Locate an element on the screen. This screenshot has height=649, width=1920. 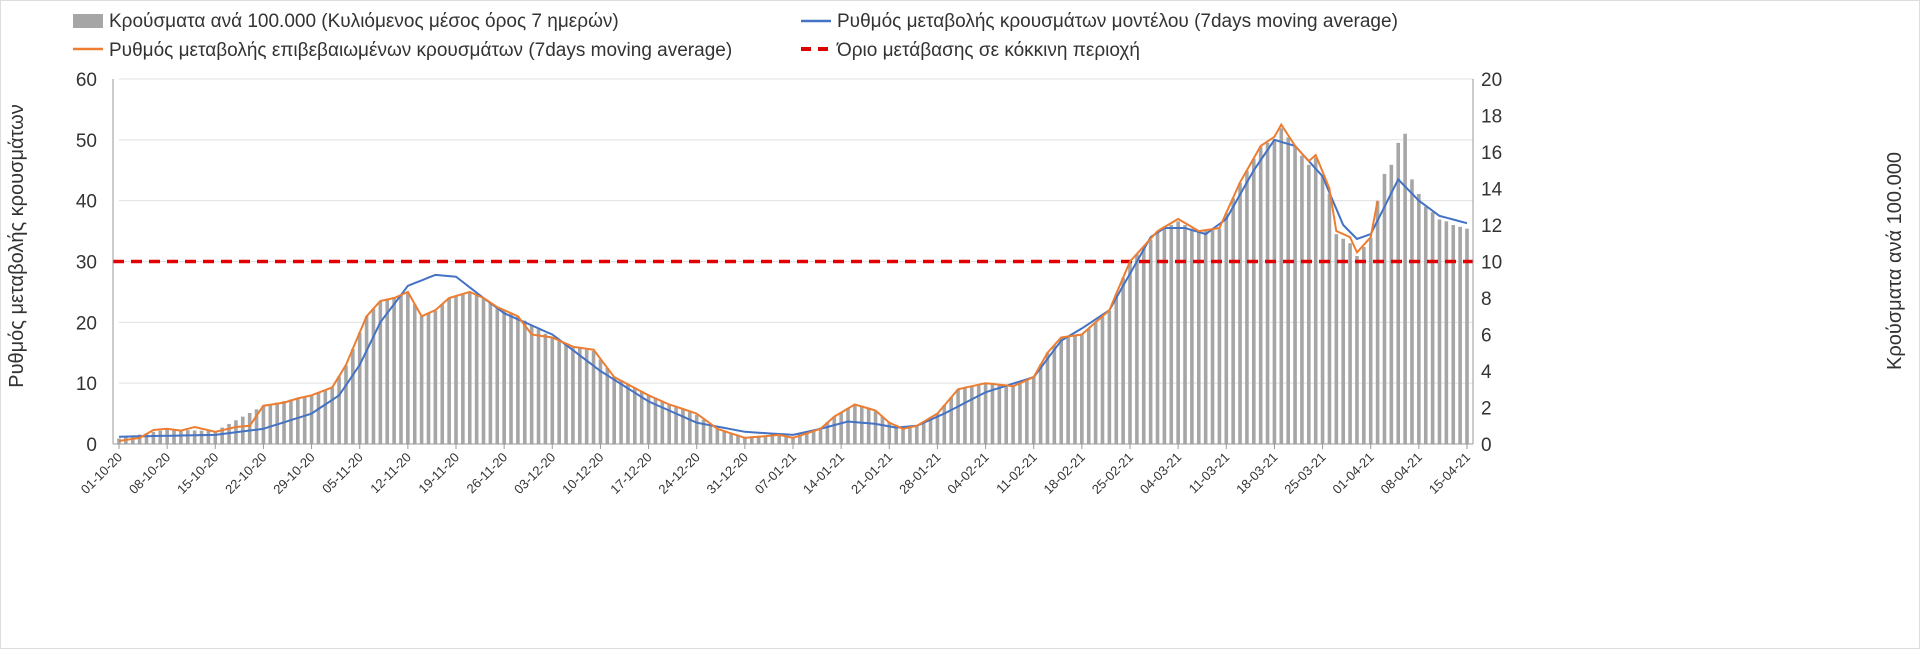
x-tick-label: 11-03-21 is located at coordinates (1209, 473).